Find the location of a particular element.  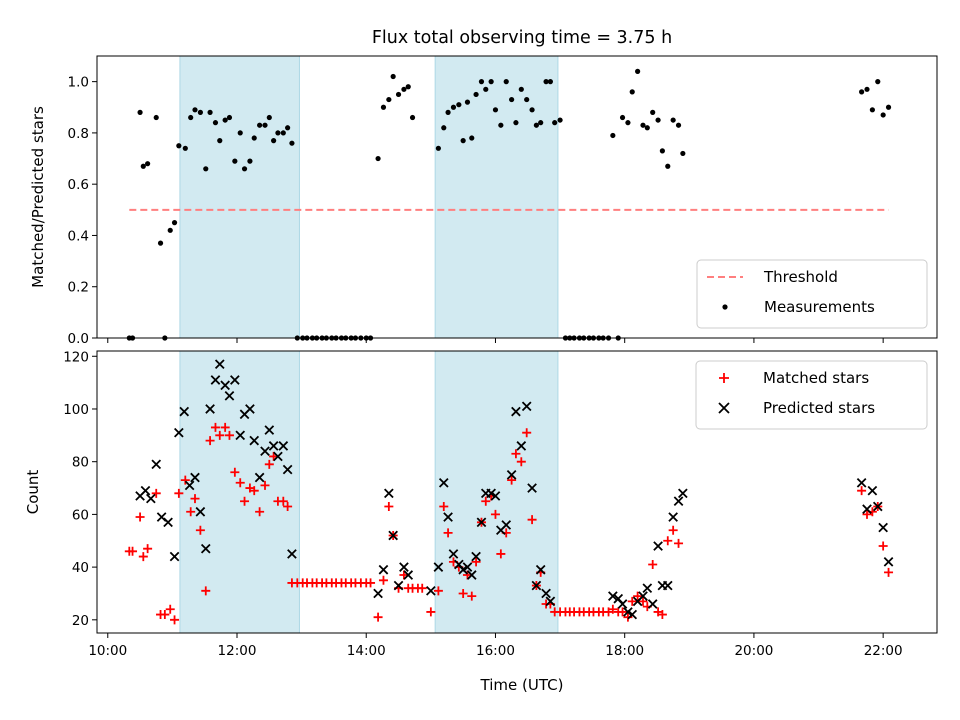

top-legend-frame is located at coordinates (812, 294).